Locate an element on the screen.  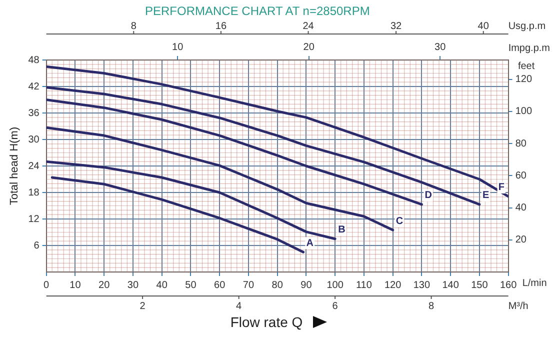
series-label: A is located at coordinates (310, 243).